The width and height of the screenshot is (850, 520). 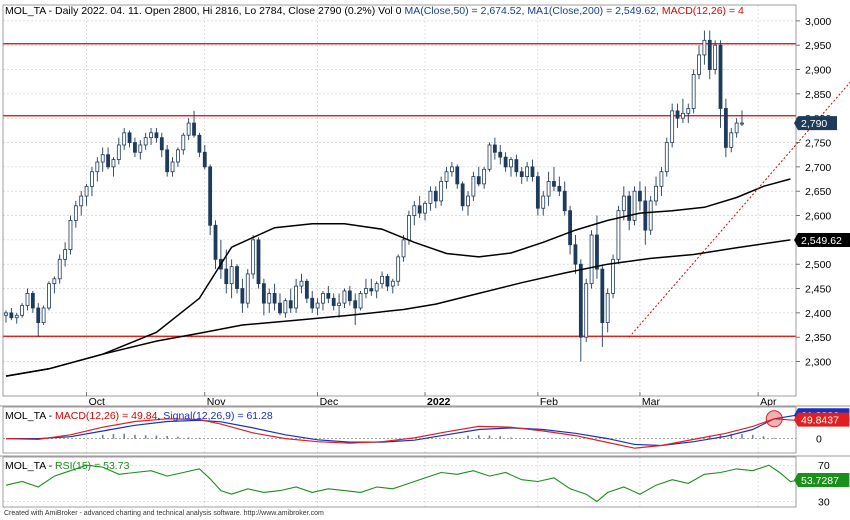 I want to click on price-tick-label: 2,600, so click(x=818, y=217).